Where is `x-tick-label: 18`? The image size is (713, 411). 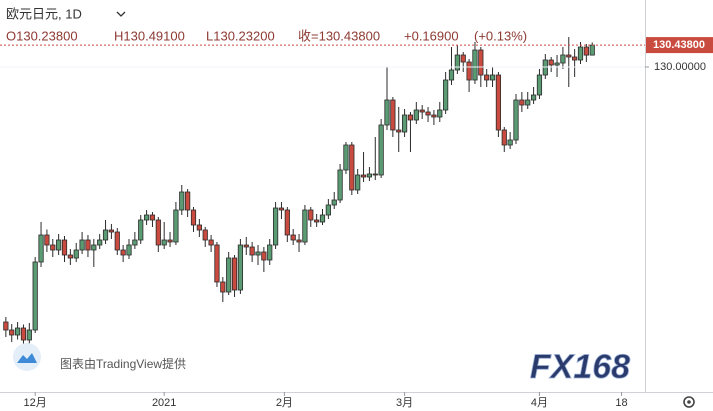 x-tick-label: 18 is located at coordinates (621, 403).